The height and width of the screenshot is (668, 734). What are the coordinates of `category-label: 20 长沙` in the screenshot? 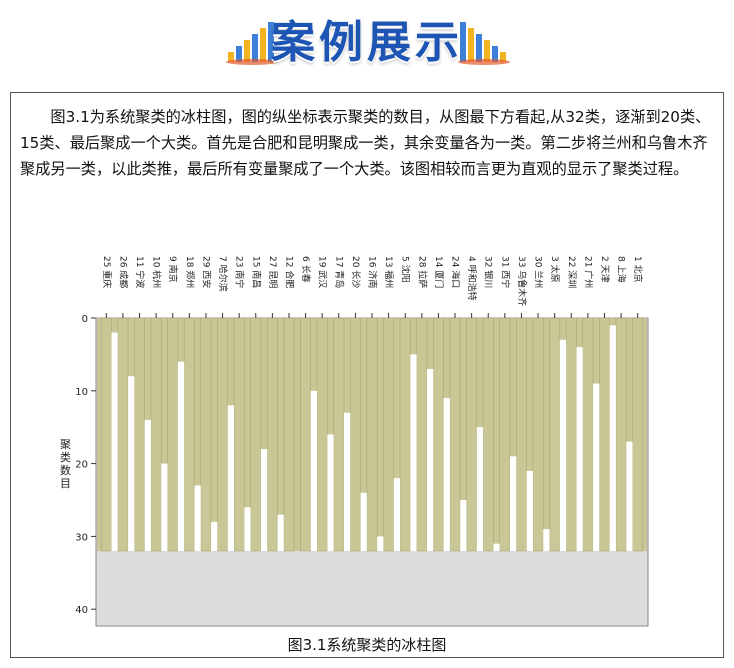 It's located at (356, 272).